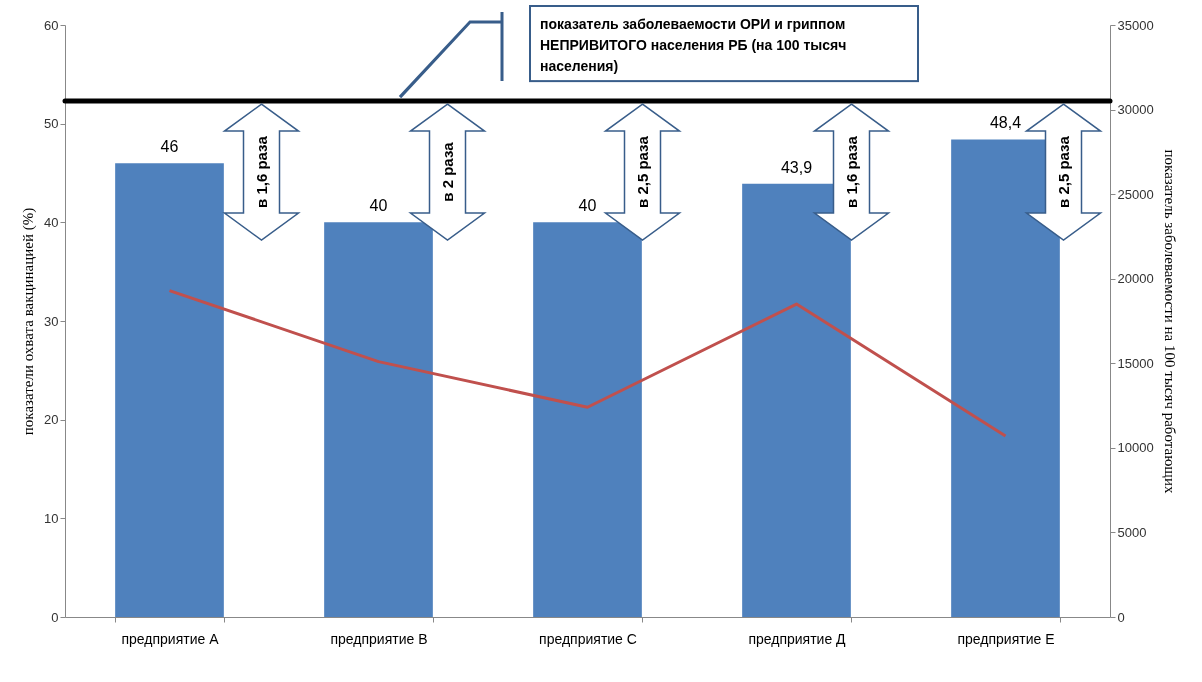 The height and width of the screenshot is (682, 1202). I want to click on y-tick-label: 0, so click(55, 617).